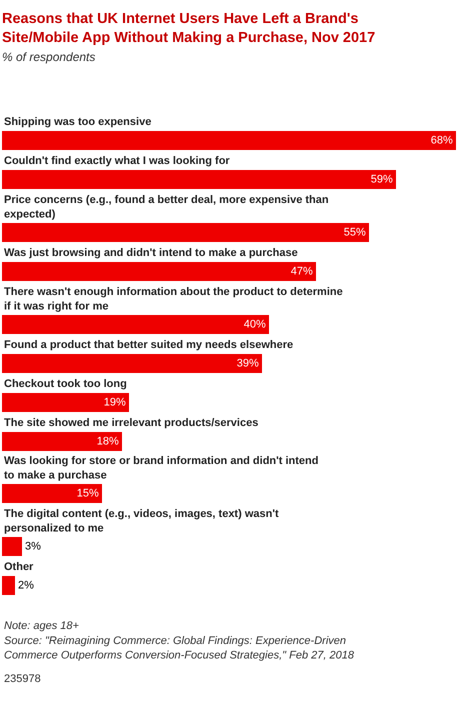 The height and width of the screenshot is (708, 458). I want to click on chart-subtitle: % of respondents, so click(49, 57).